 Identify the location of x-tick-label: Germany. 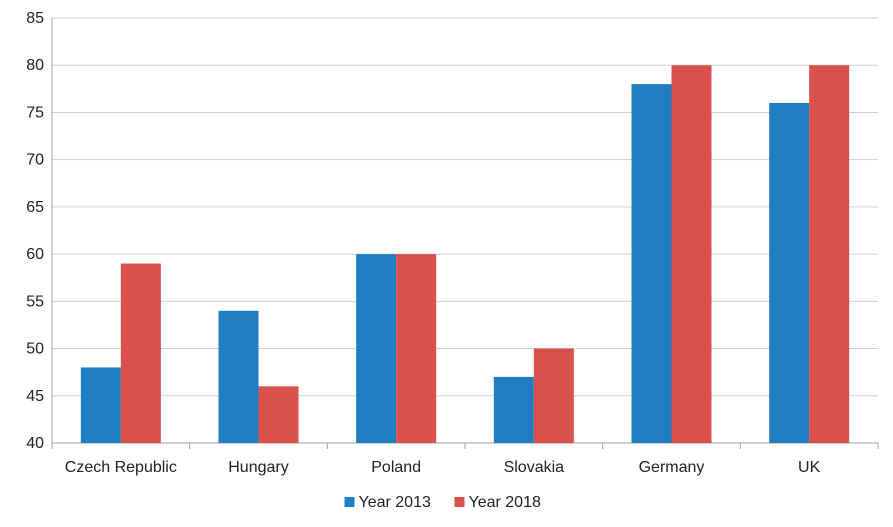
(672, 467).